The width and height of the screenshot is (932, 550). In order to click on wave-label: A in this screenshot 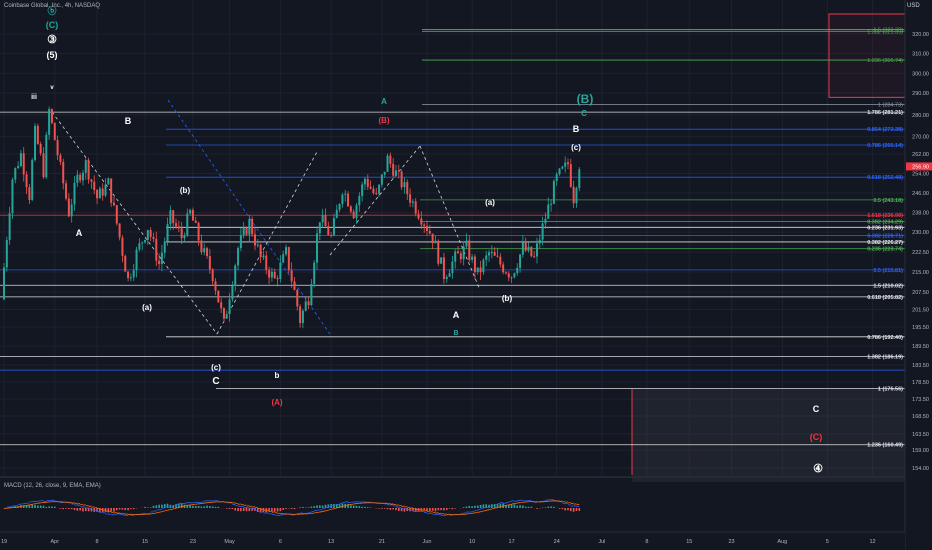, I will do `click(456, 315)`.